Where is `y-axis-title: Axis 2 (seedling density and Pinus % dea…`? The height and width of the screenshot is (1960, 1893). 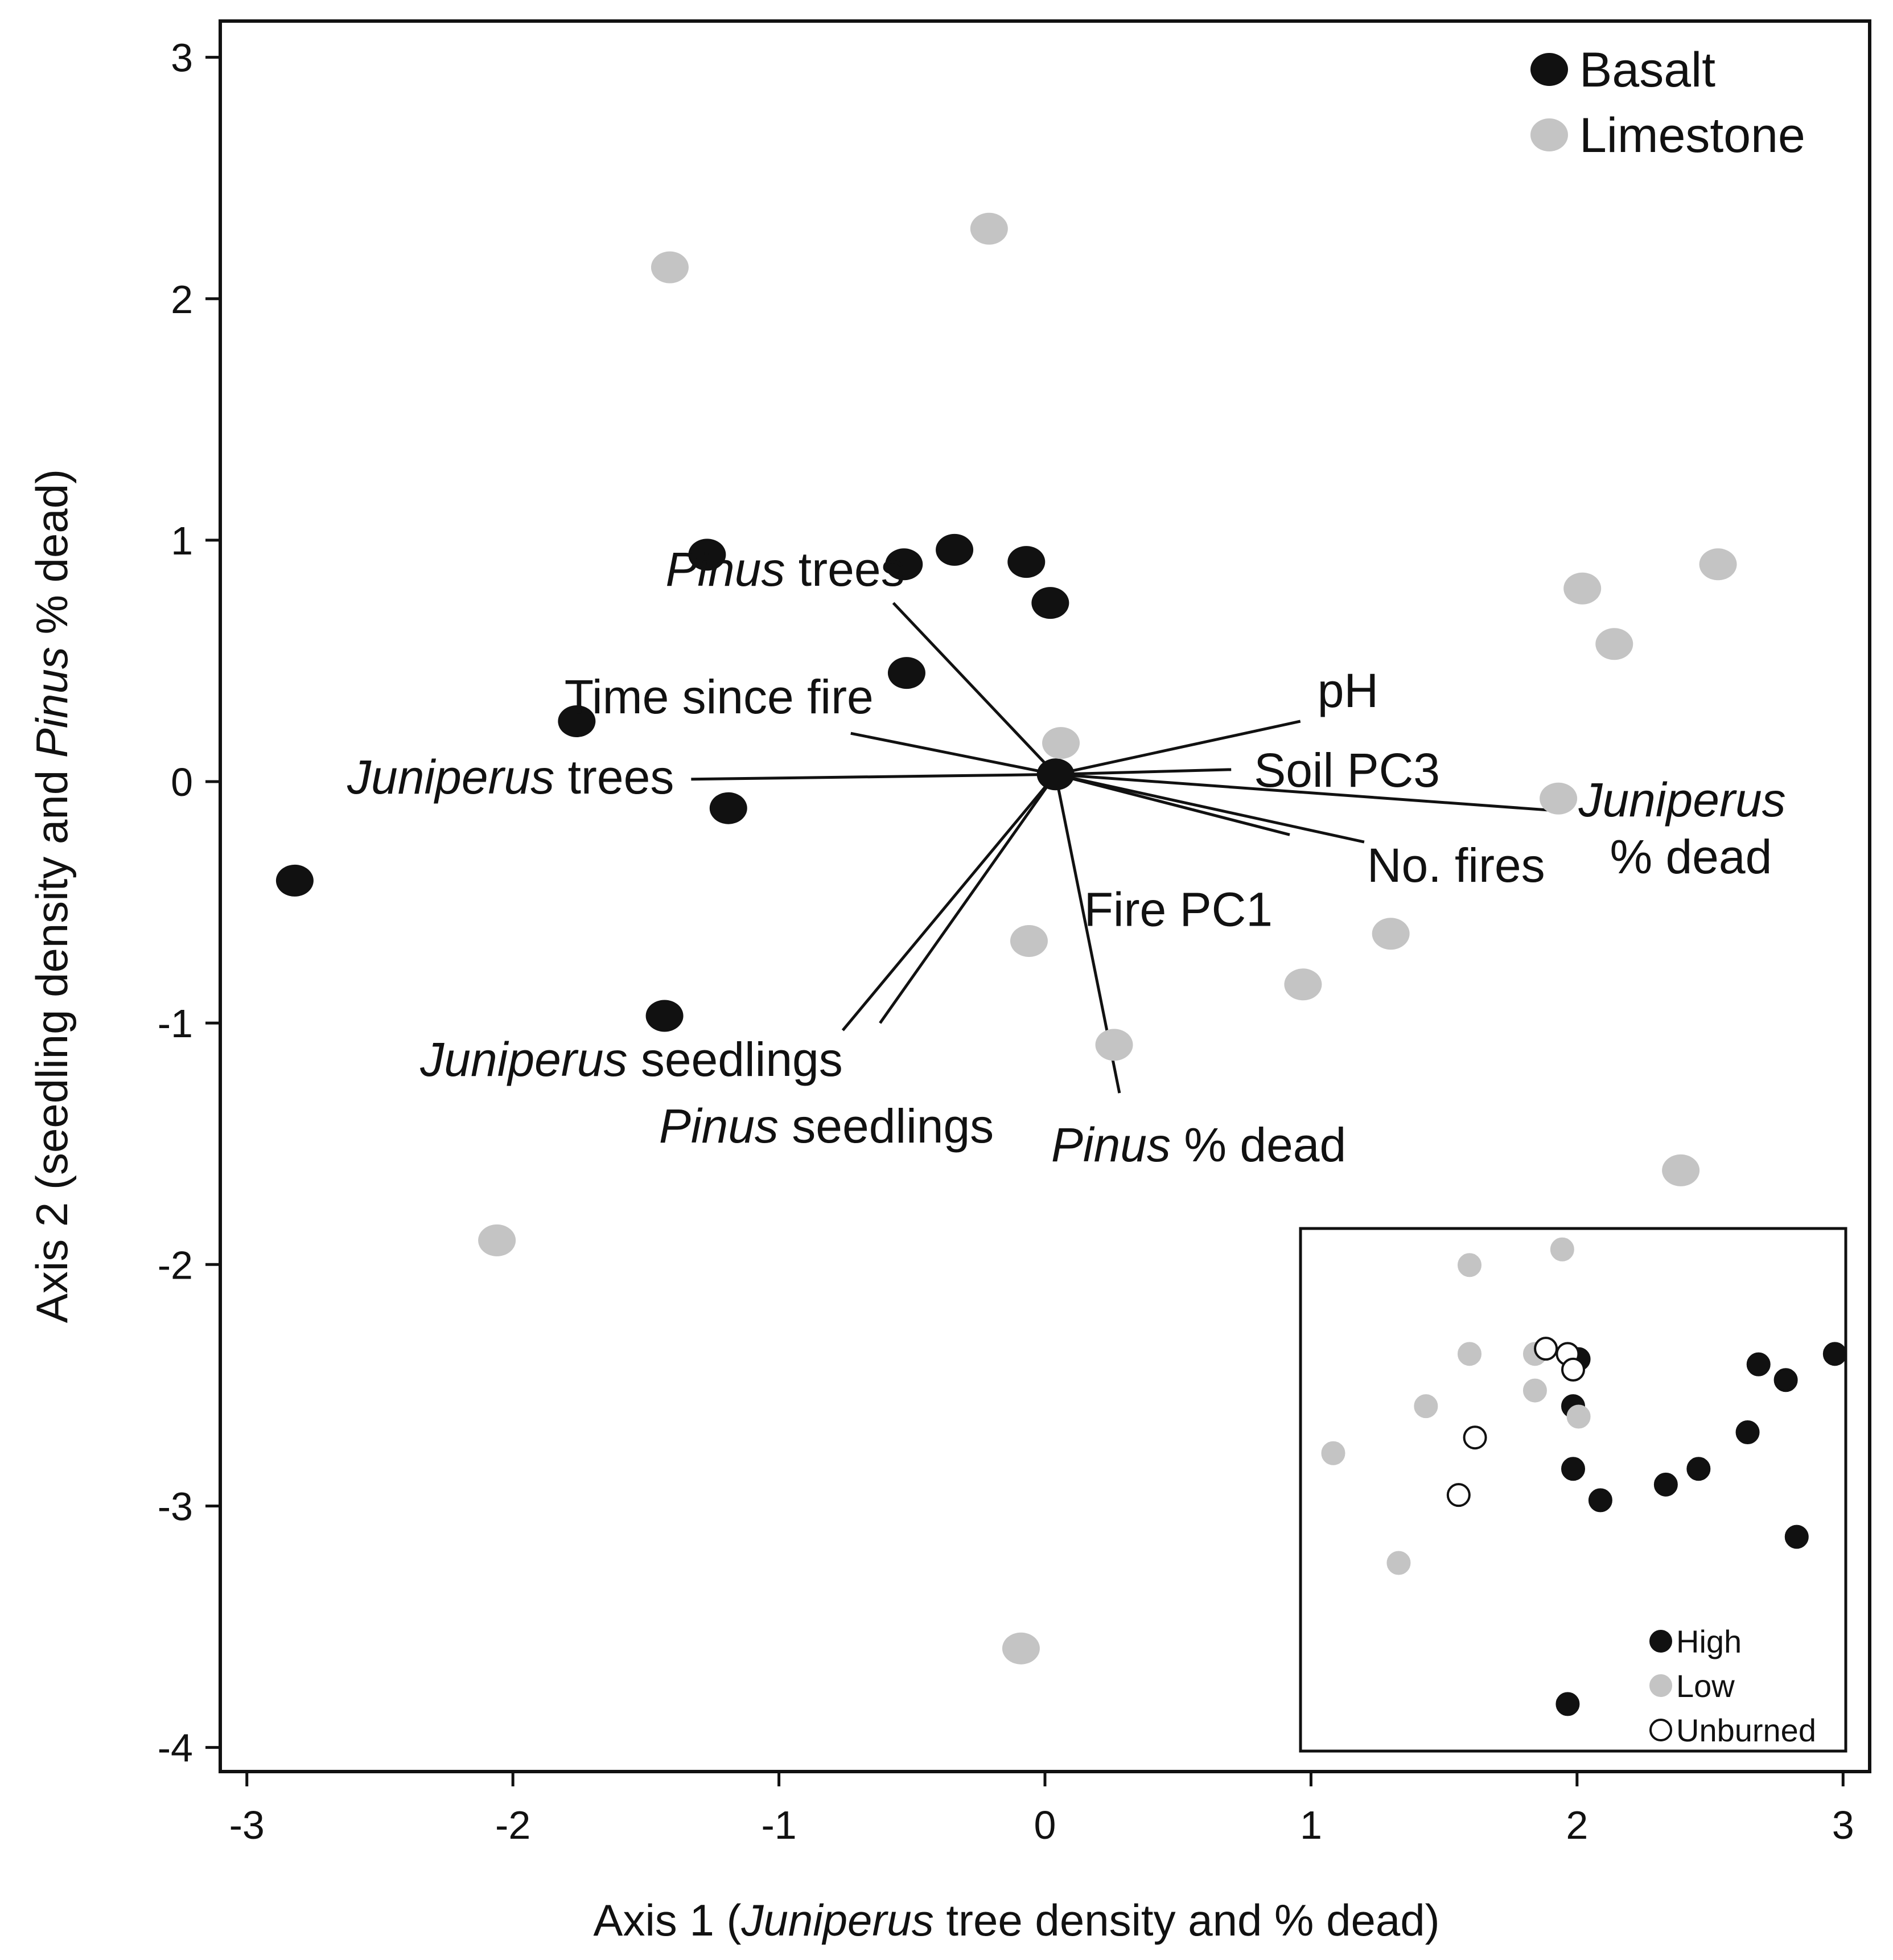 y-axis-title: Axis 2 (seedling density and Pinus % dea… is located at coordinates (52, 896).